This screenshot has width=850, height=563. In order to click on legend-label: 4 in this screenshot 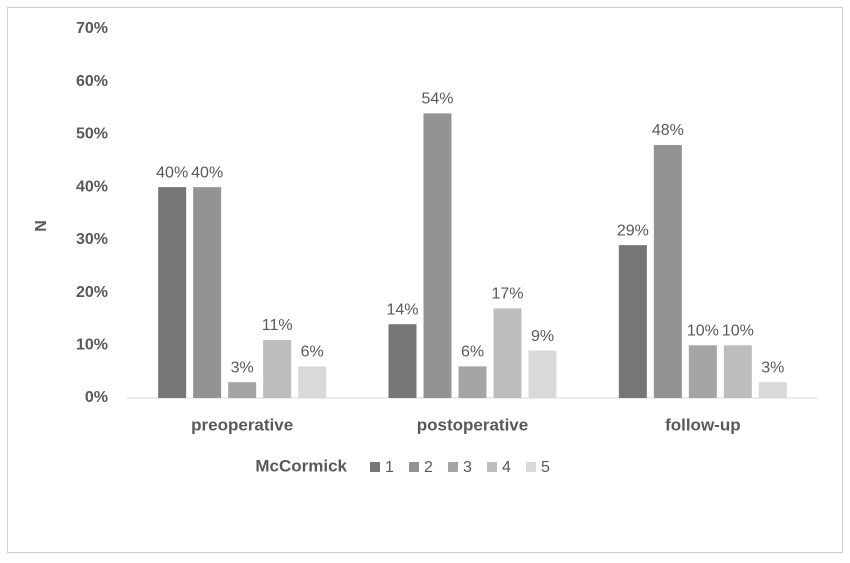, I will do `click(506, 467)`.